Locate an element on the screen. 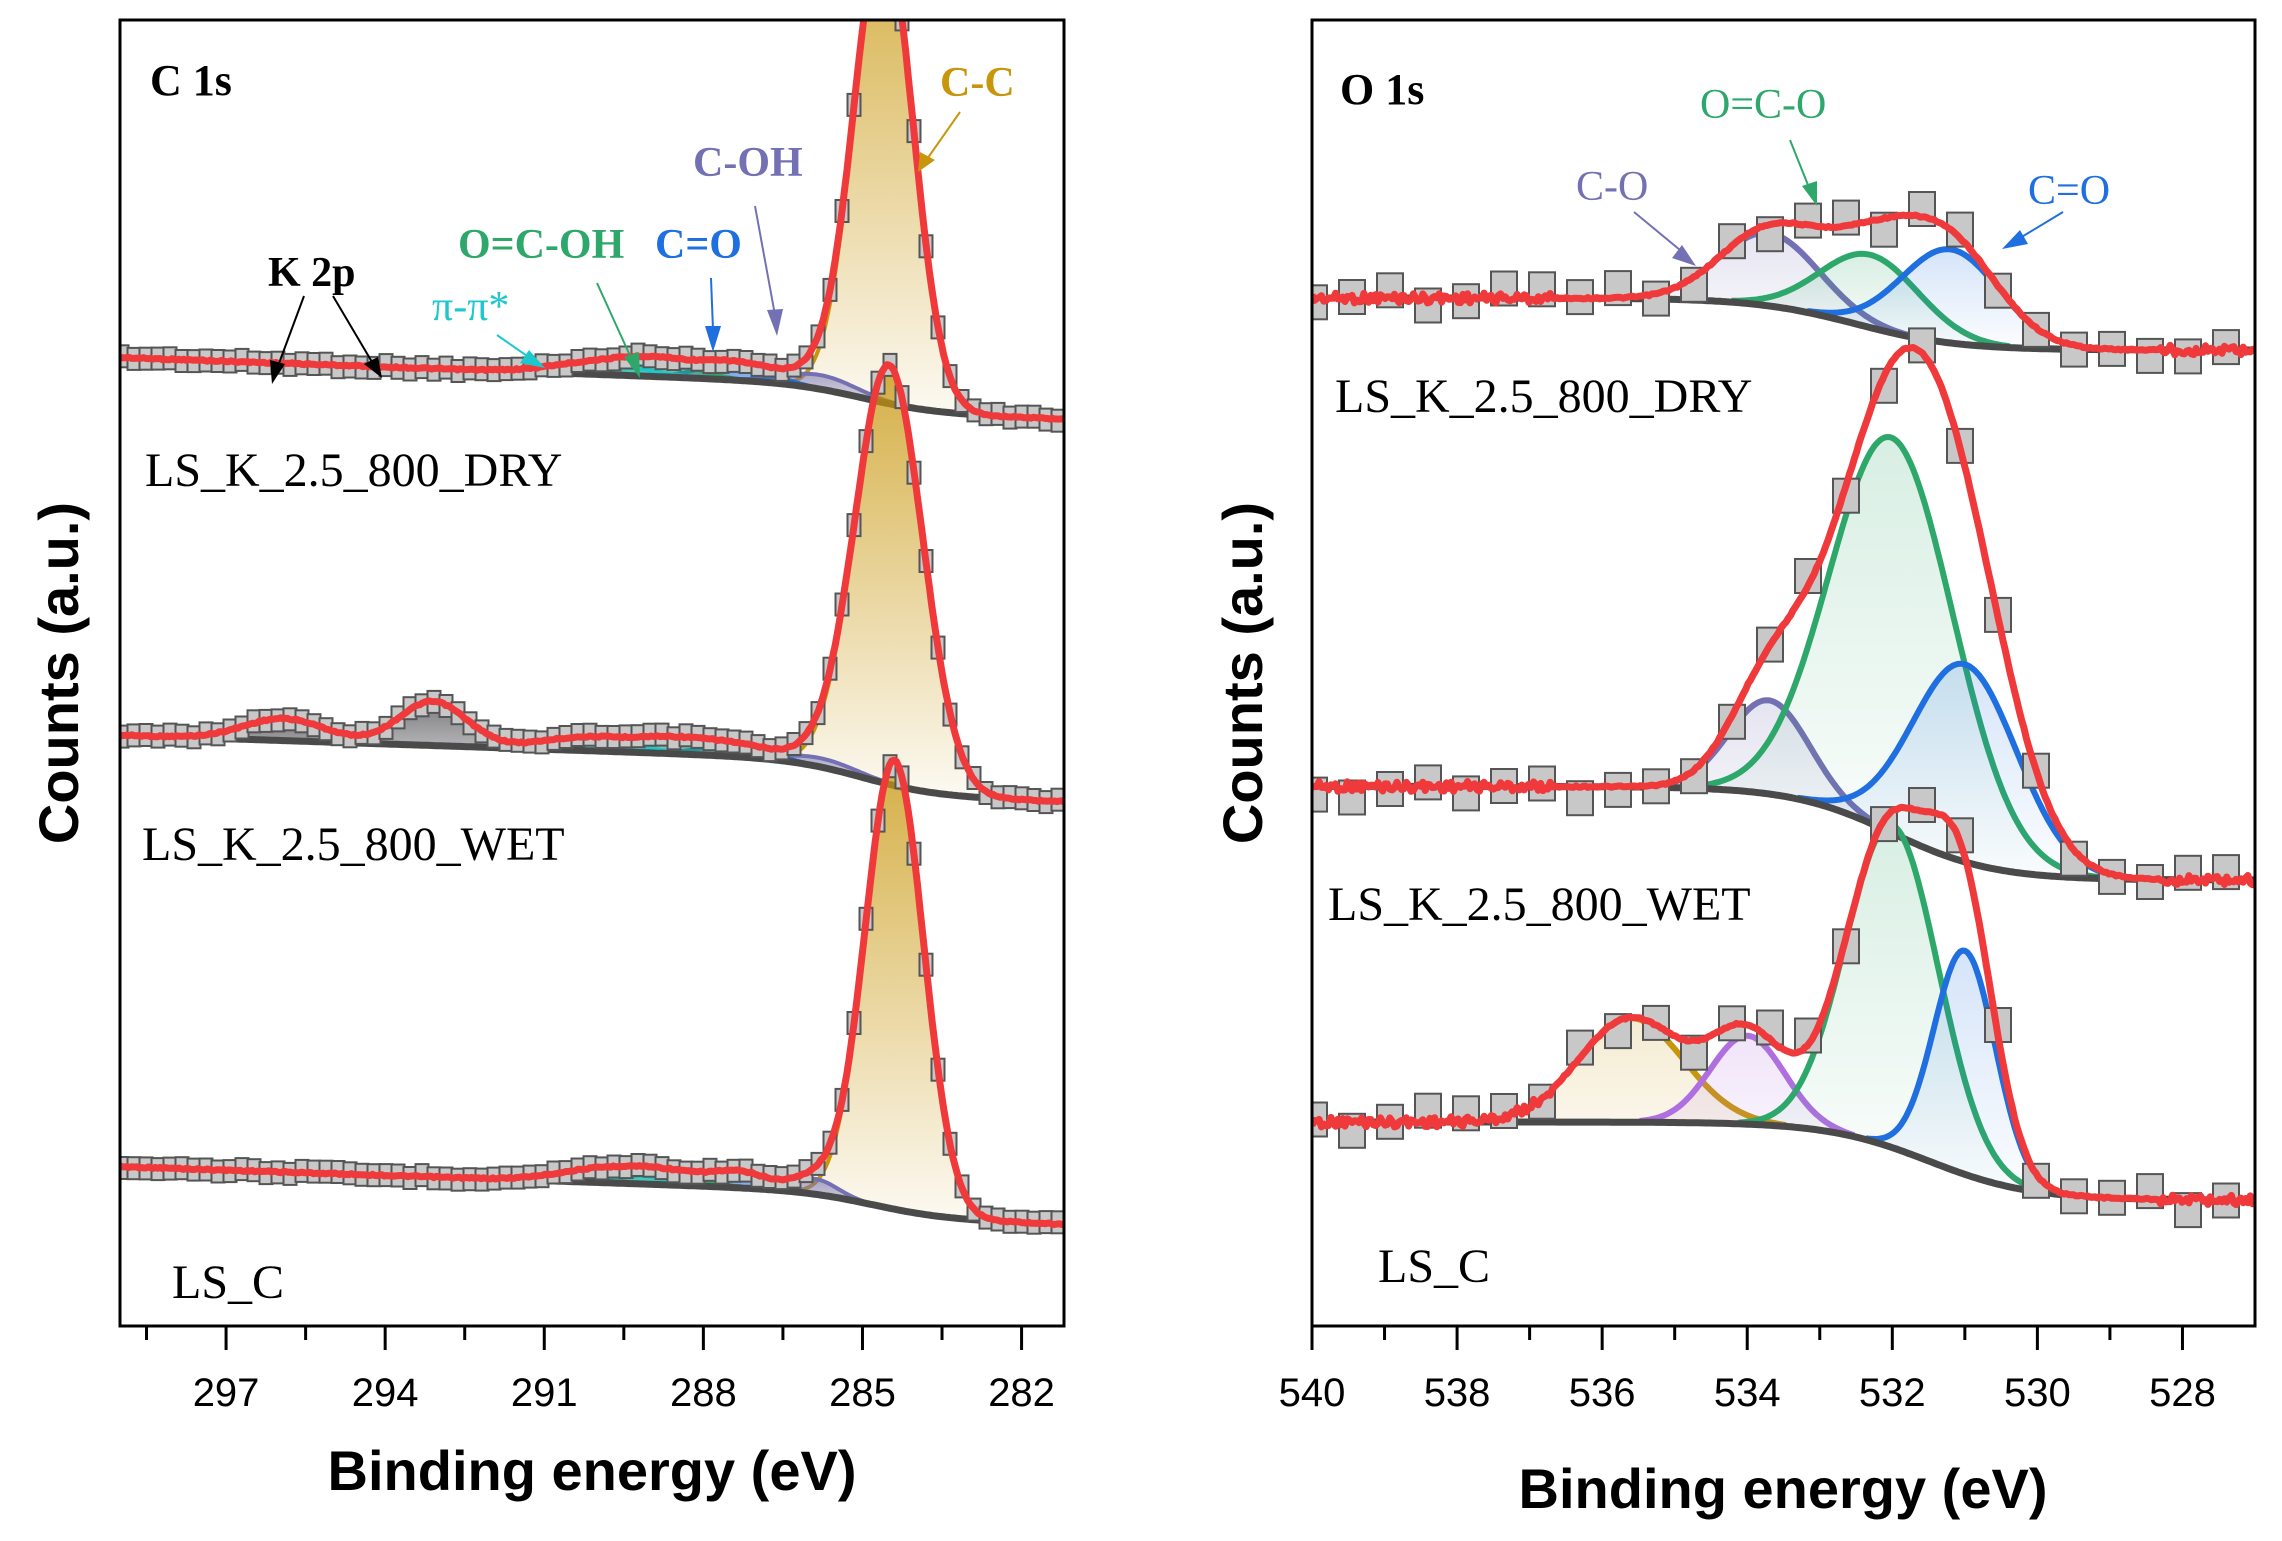 The width and height of the screenshot is (2282, 1541). x-tick-label: 534 is located at coordinates (1747, 1393).